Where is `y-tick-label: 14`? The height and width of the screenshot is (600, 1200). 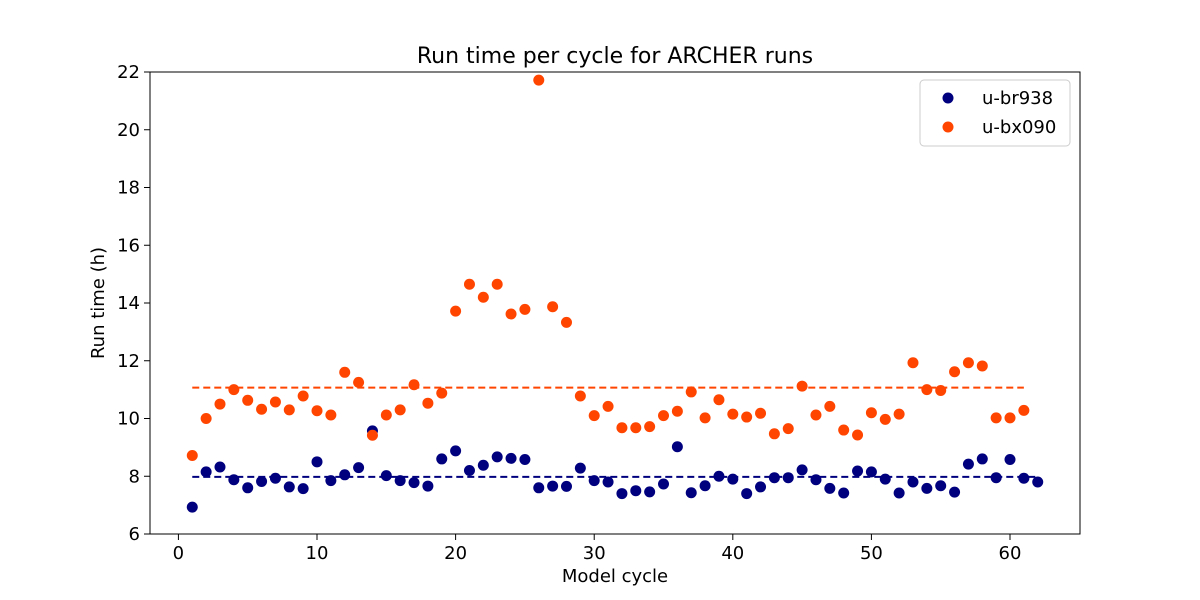
y-tick-label: 14 is located at coordinates (128, 303).